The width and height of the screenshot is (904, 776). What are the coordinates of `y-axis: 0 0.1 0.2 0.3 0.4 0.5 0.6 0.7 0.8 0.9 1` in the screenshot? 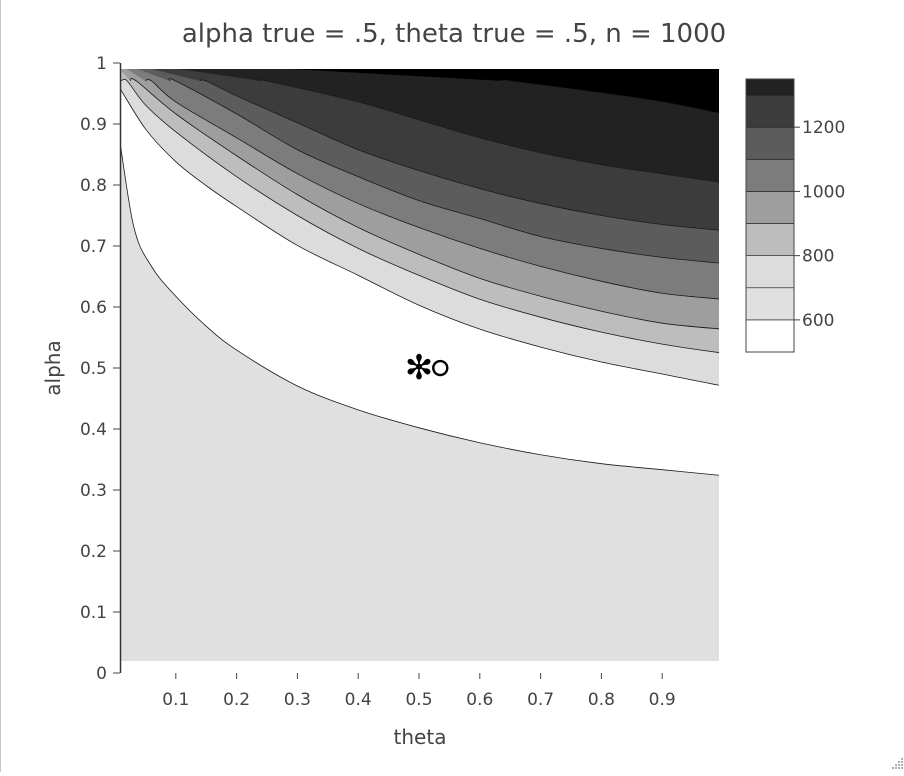 It's located at (100, 369).